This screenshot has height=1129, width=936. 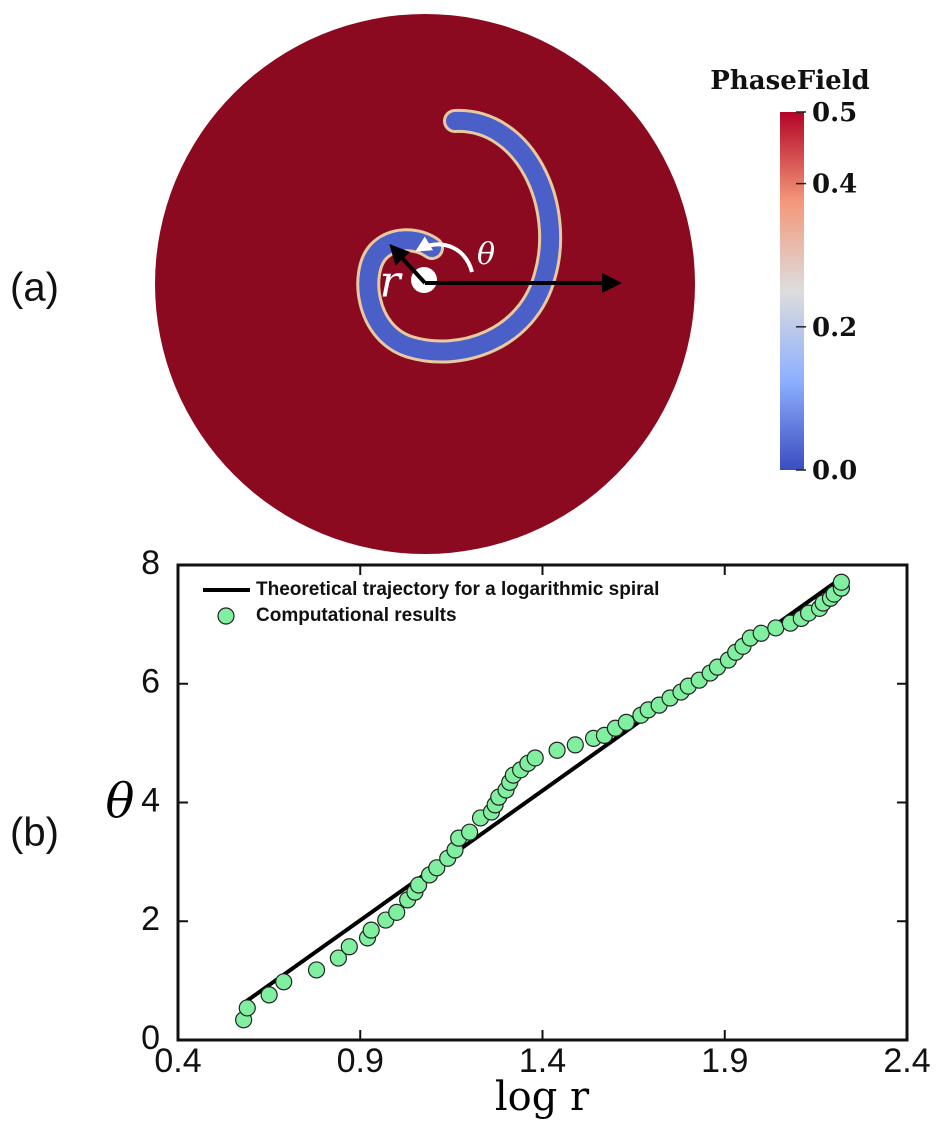 I want to click on y-tick-label: 2, so click(x=150, y=919).